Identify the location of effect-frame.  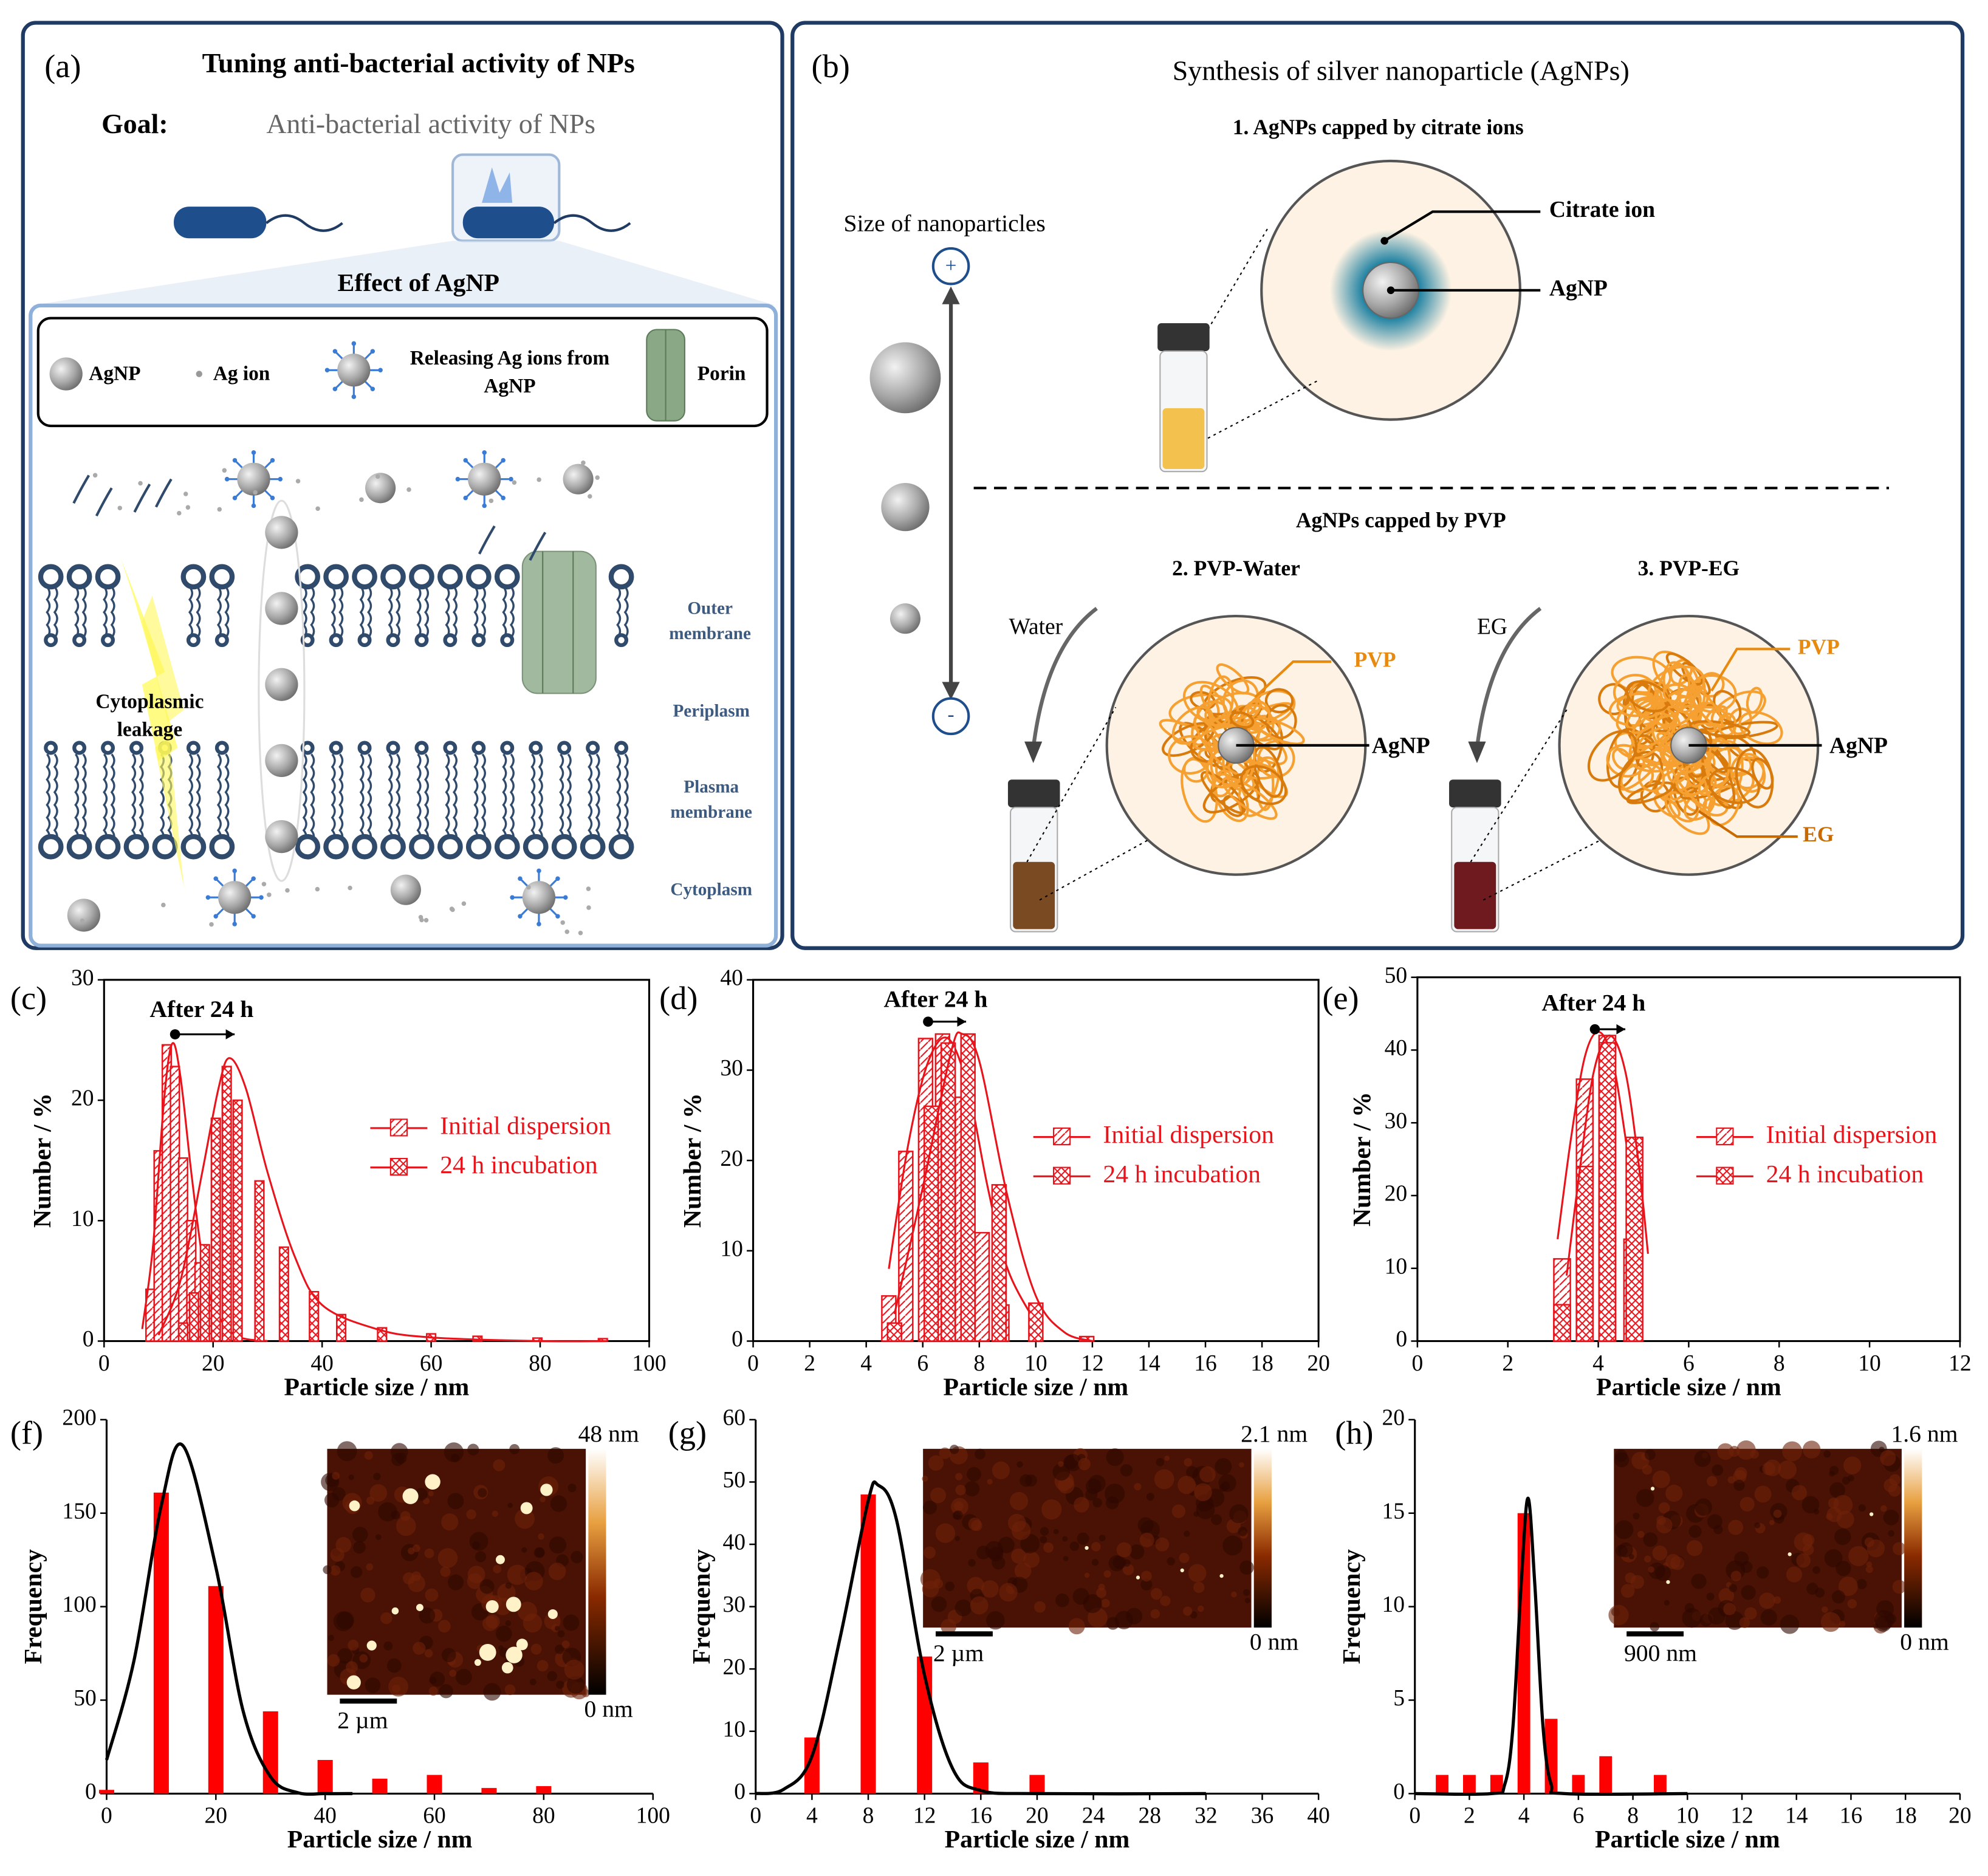
(403, 626).